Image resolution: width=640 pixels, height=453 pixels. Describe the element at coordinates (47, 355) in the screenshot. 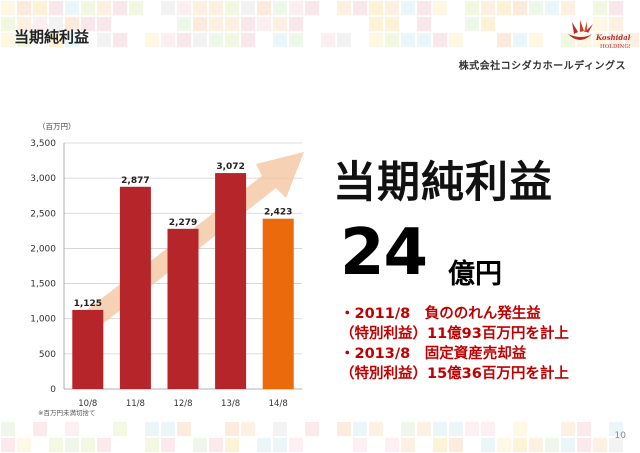

I see `y-tick-label: 500` at that location.